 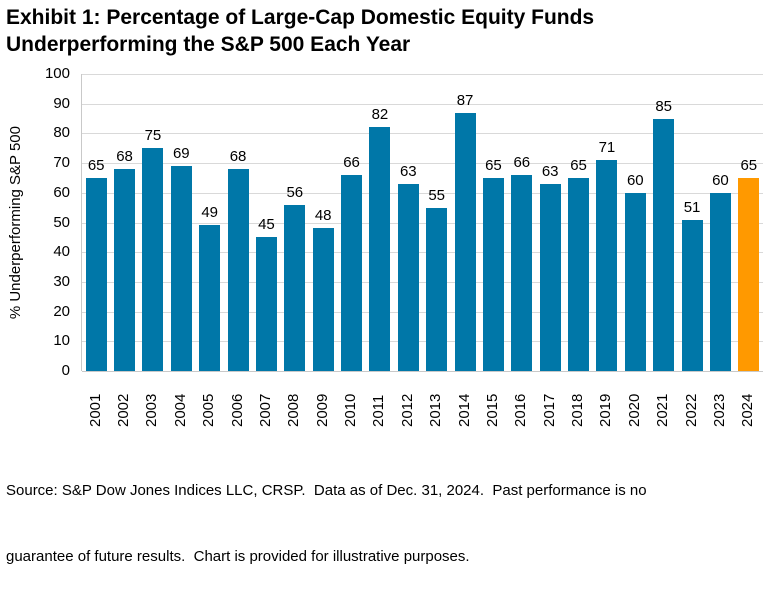 I want to click on x-tick-label: 2006, so click(x=237, y=410).